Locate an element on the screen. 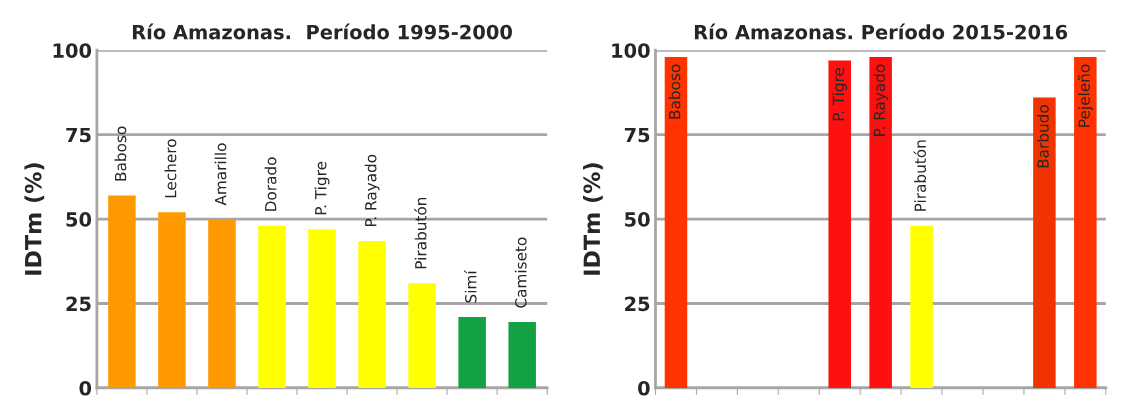 Image resolution: width=1140 pixels, height=402 pixels. category-label: Amarillo is located at coordinates (220, 174).